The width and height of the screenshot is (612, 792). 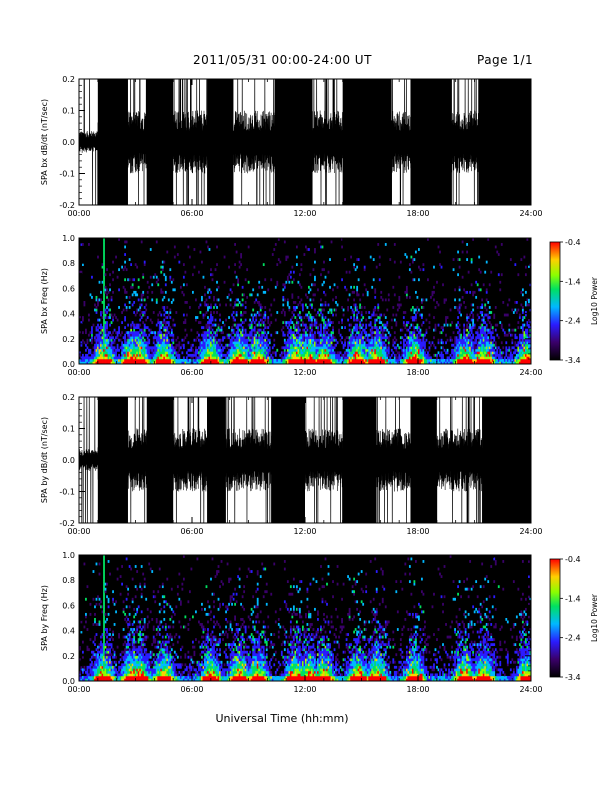 I want to click on y-tick-label: -0.2, so click(x=67, y=205).